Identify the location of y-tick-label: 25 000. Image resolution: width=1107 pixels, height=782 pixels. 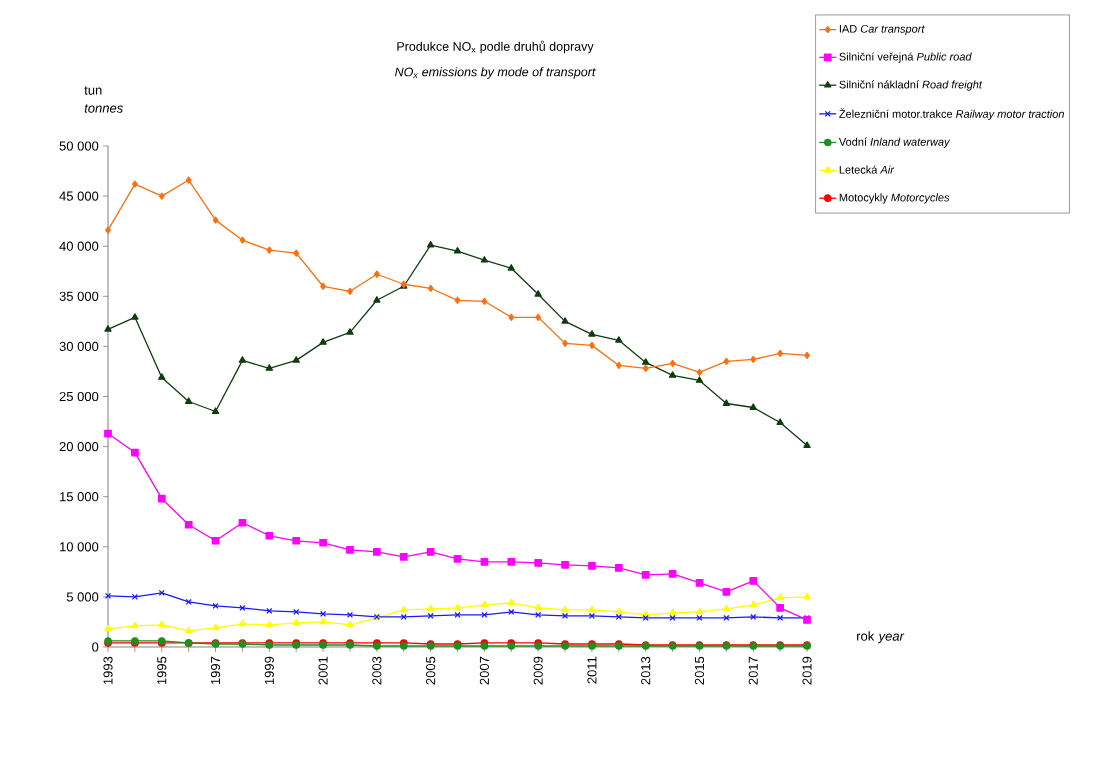
(79, 396).